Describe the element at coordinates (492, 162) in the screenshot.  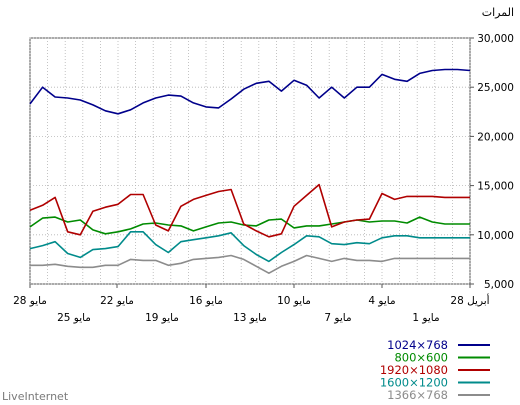
I see `y-axis: 30,000 25,000 20,000 15,000 10,000 5,000` at that location.